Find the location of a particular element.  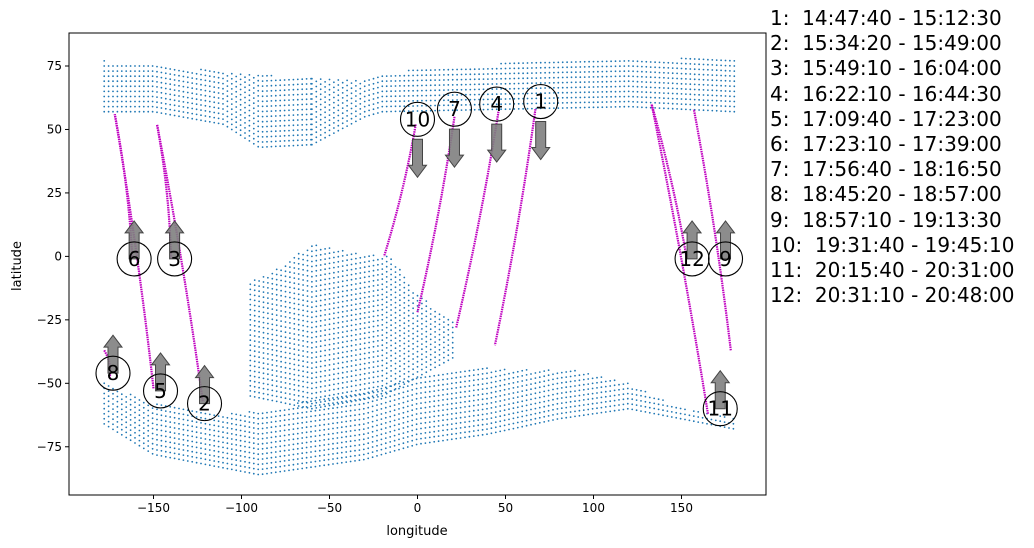

y-tick-label: 0 is located at coordinates (58, 256).